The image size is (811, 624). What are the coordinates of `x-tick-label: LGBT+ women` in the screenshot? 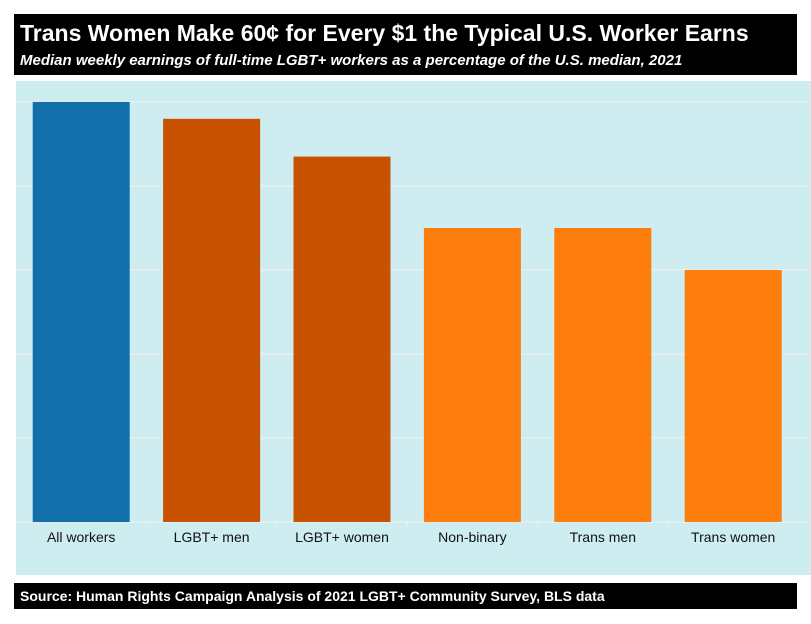 It's located at (342, 537).